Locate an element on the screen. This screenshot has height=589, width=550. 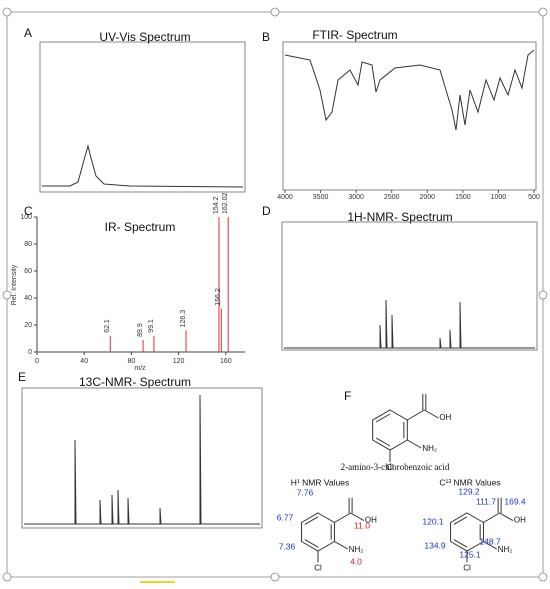
panel-label: C is located at coordinates (28, 211).